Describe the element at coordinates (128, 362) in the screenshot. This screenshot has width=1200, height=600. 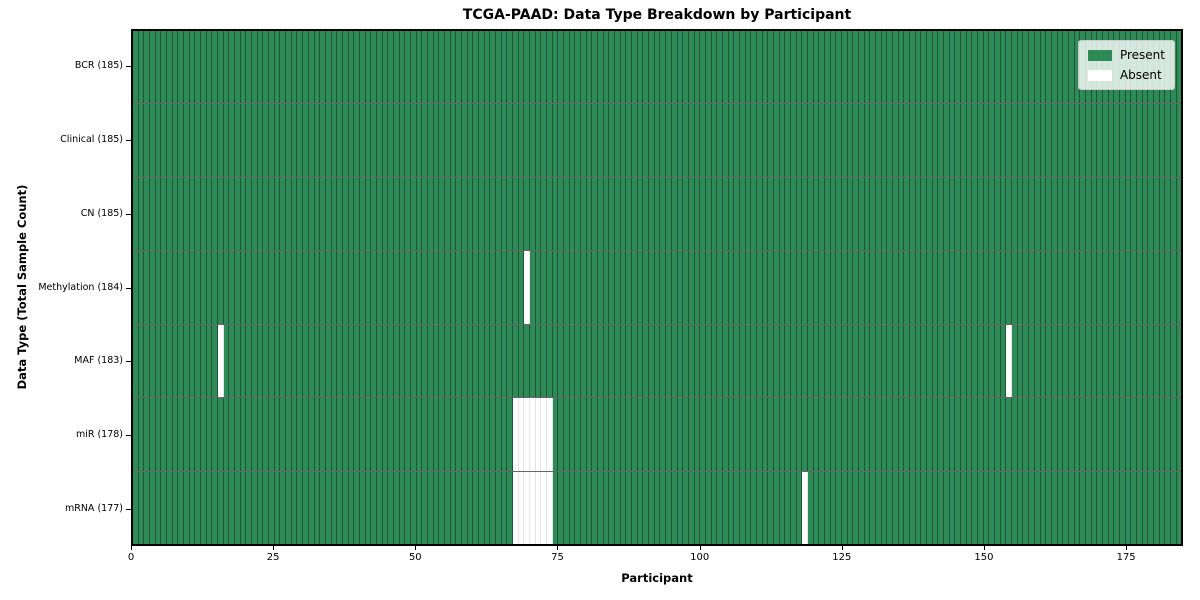
I see `y-tick-mark` at that location.